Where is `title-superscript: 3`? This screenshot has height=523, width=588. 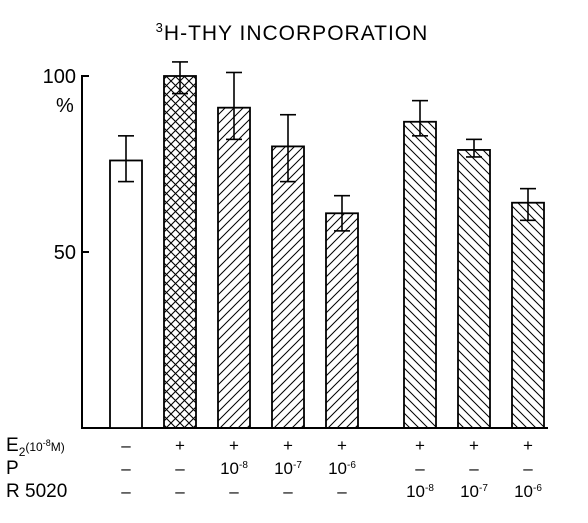
title-superscript: 3 is located at coordinates (160, 27).